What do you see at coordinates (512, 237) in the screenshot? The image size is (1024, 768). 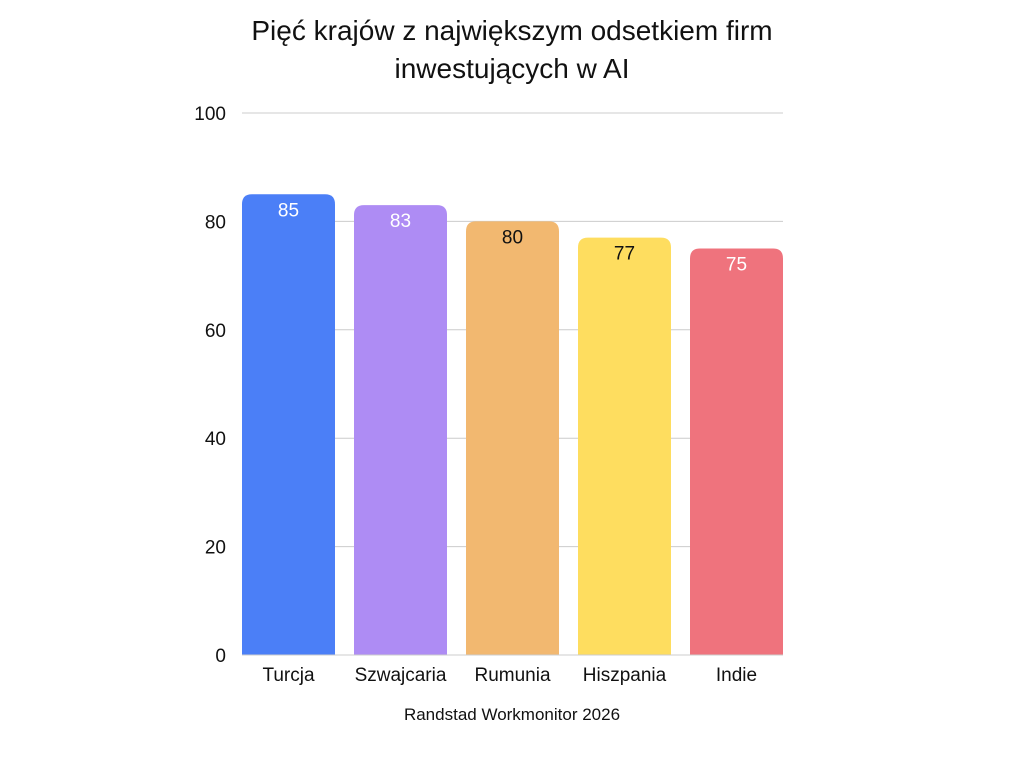 I see `data-label-rumunia: 80` at bounding box center [512, 237].